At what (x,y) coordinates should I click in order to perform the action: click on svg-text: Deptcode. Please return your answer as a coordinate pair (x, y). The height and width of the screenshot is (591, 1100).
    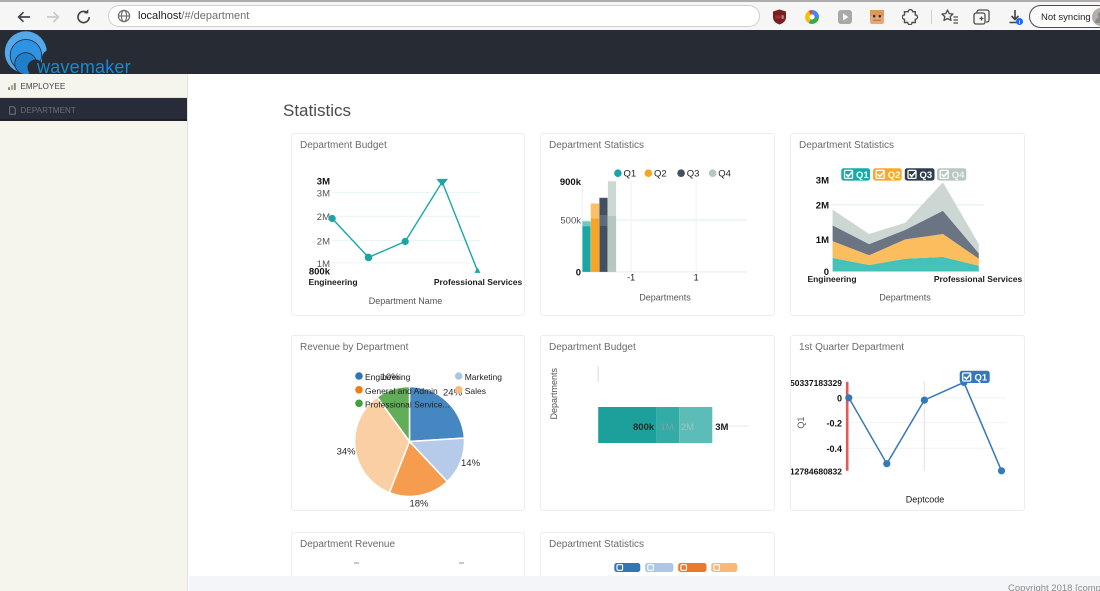
    Looking at the image, I should click on (925, 500).